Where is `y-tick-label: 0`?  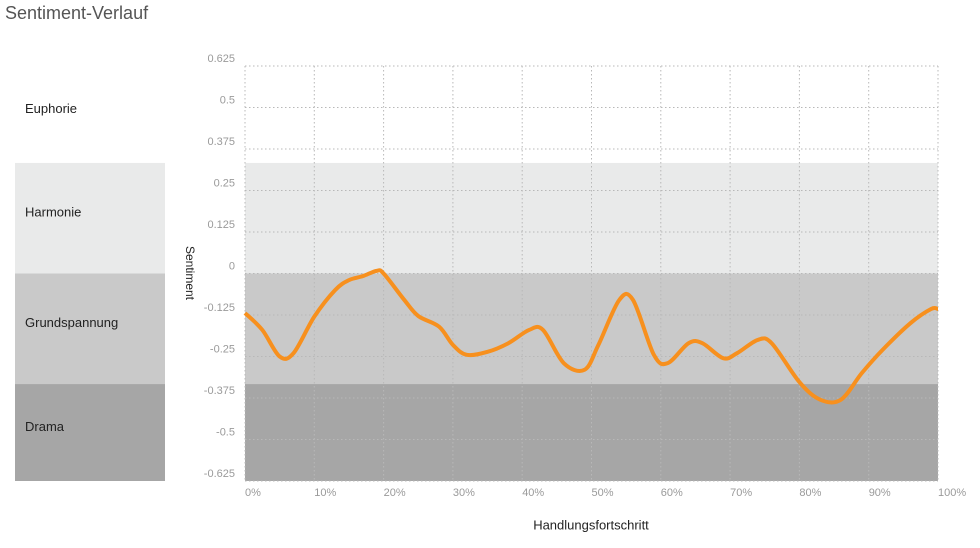
y-tick-label: 0 is located at coordinates (232, 266).